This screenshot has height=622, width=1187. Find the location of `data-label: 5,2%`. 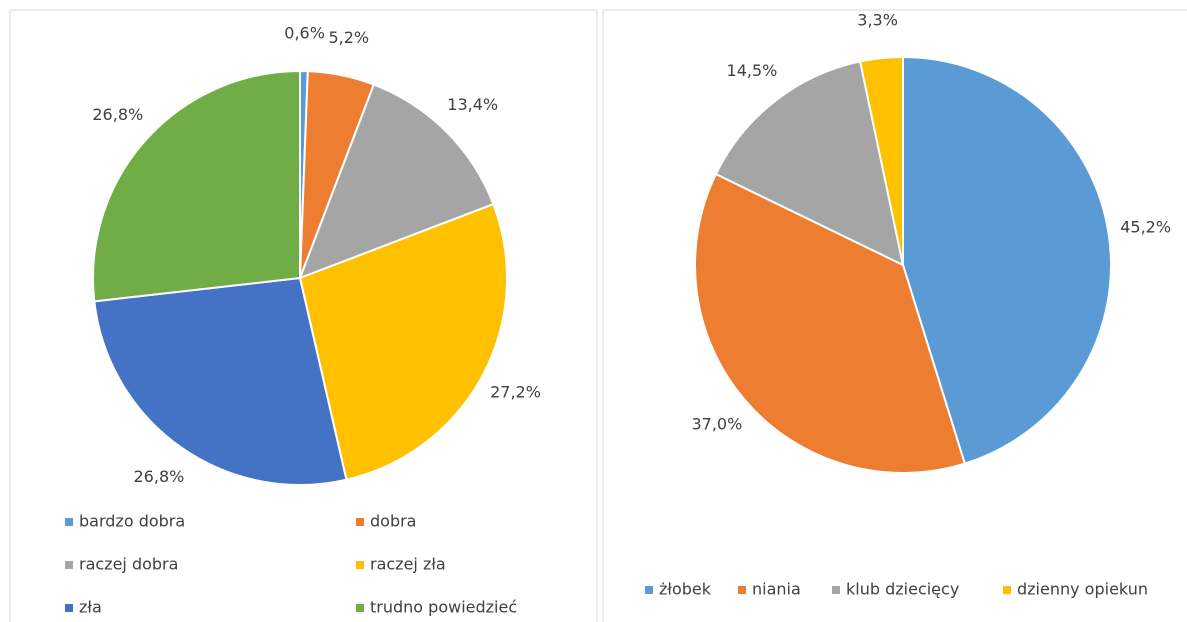

data-label: 5,2% is located at coordinates (348, 37).